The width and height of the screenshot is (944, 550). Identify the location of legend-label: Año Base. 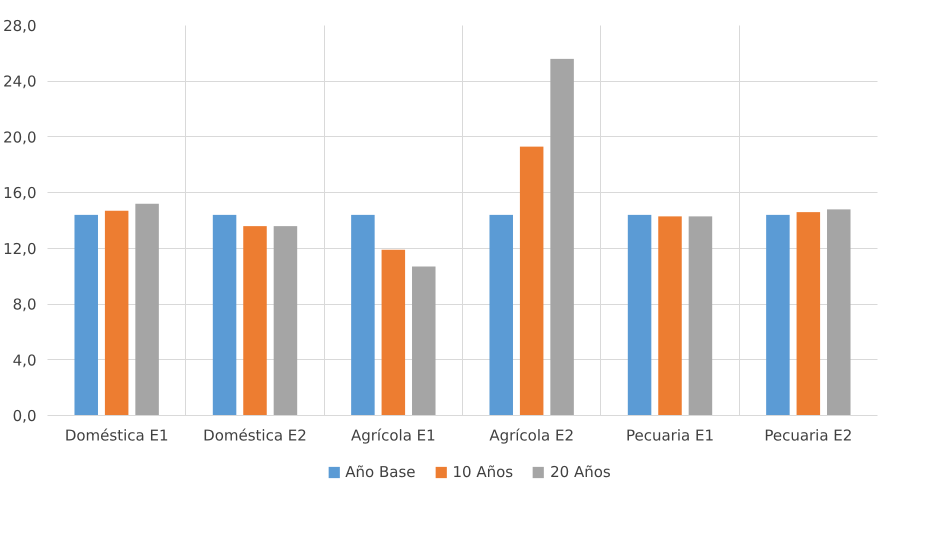
(380, 472).